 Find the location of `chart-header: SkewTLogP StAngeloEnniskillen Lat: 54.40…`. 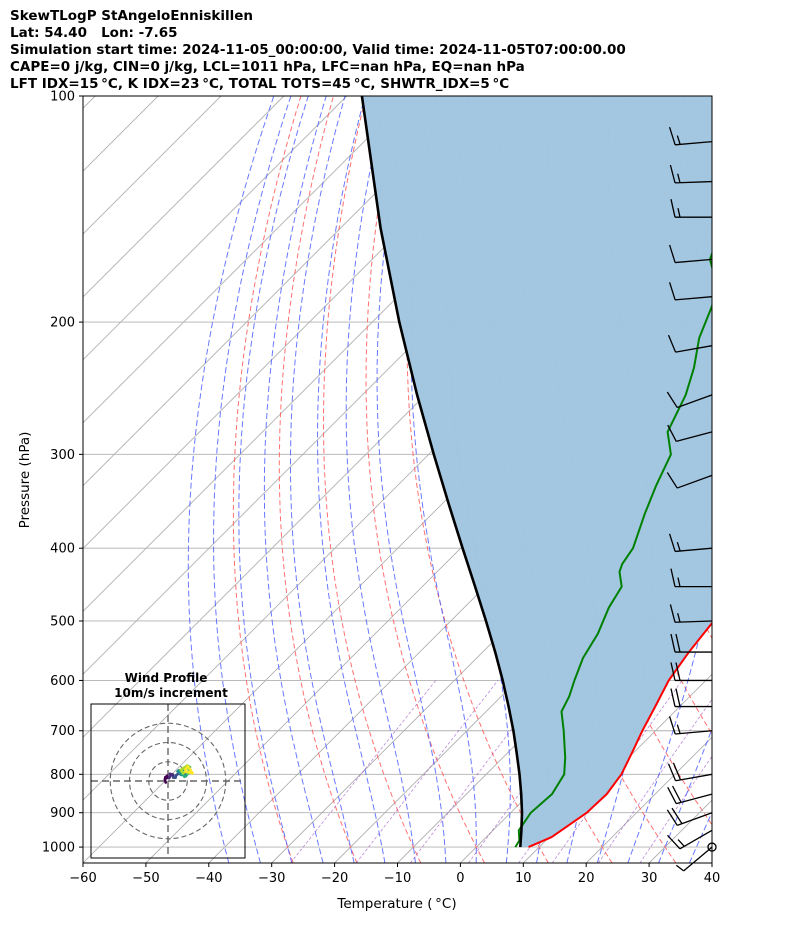

chart-header: SkewTLogP StAngeloEnniskillen Lat: 54.40… is located at coordinates (318, 50).